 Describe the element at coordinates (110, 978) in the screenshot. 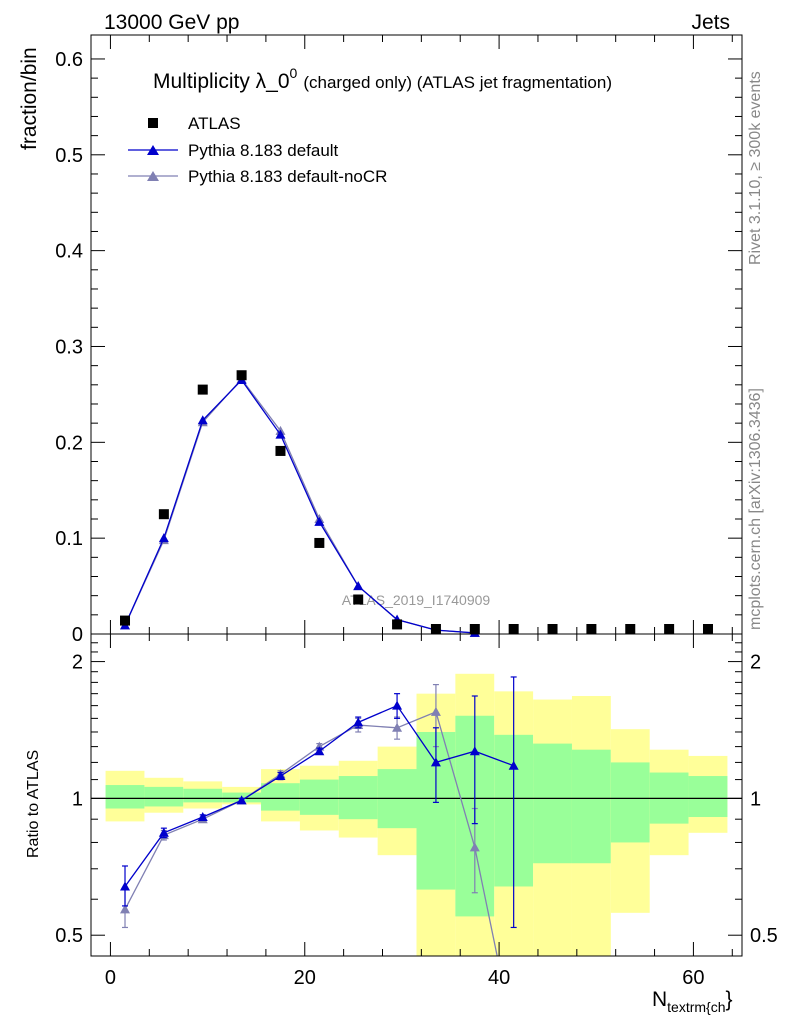

I see `xtick-label: 0` at that location.